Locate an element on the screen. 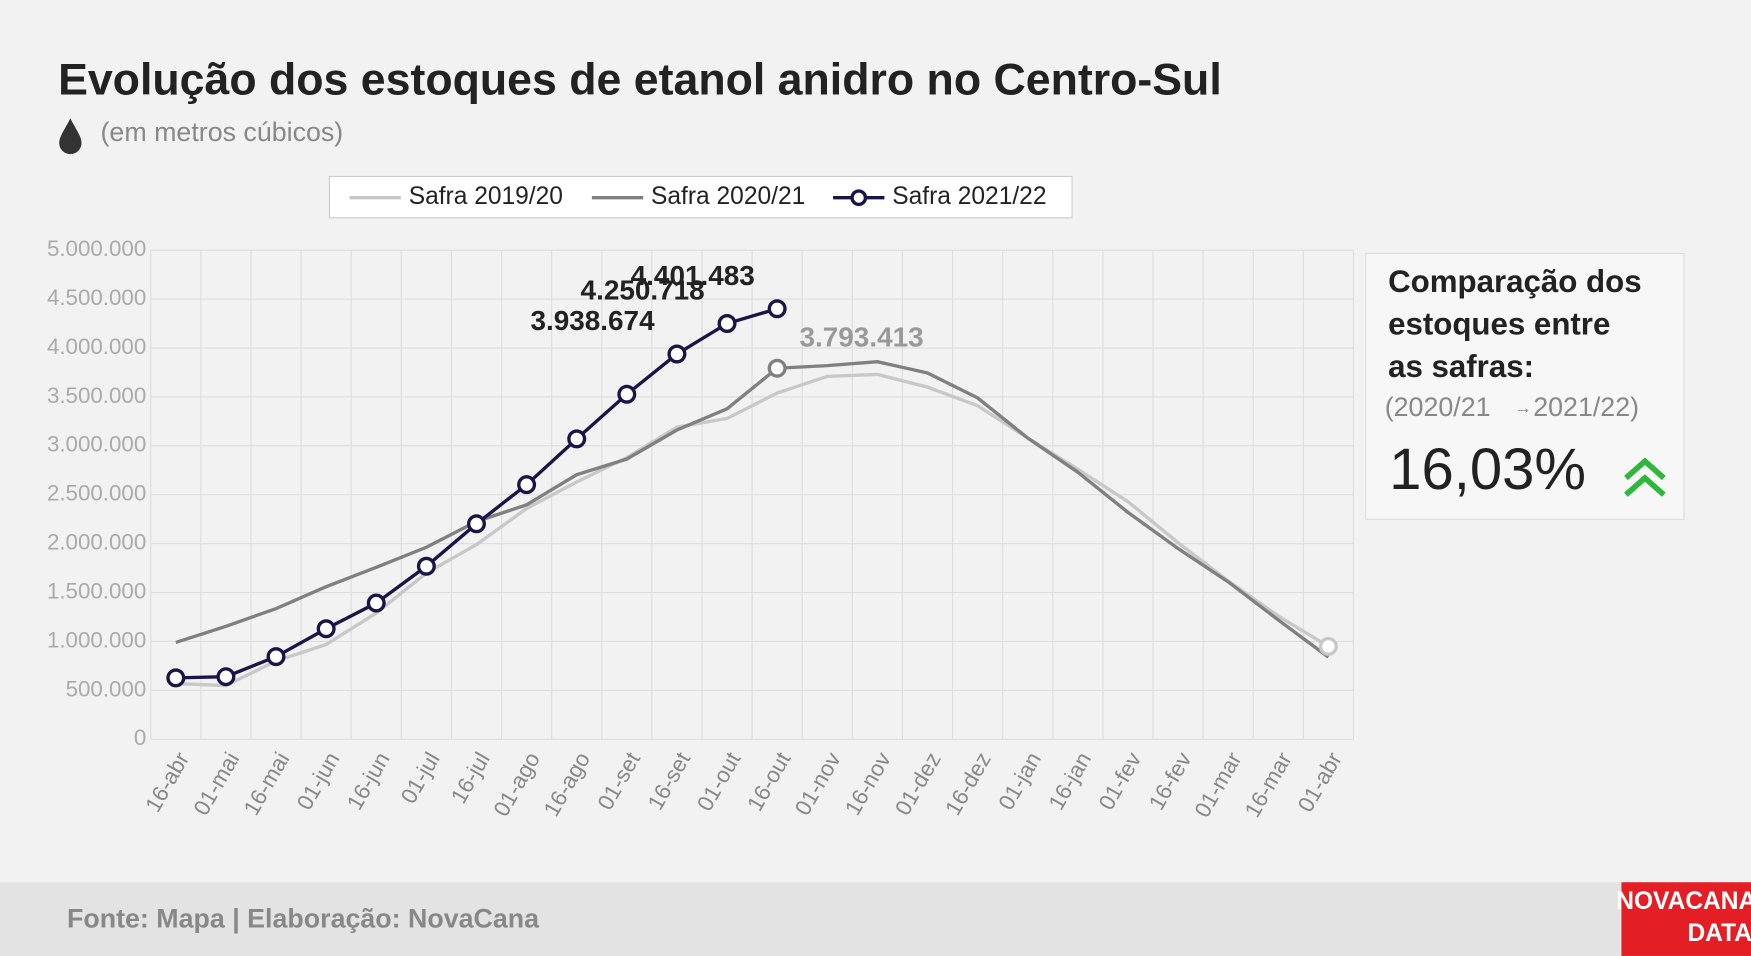 The image size is (1751, 956). data-label: 4.401.483 is located at coordinates (693, 275).